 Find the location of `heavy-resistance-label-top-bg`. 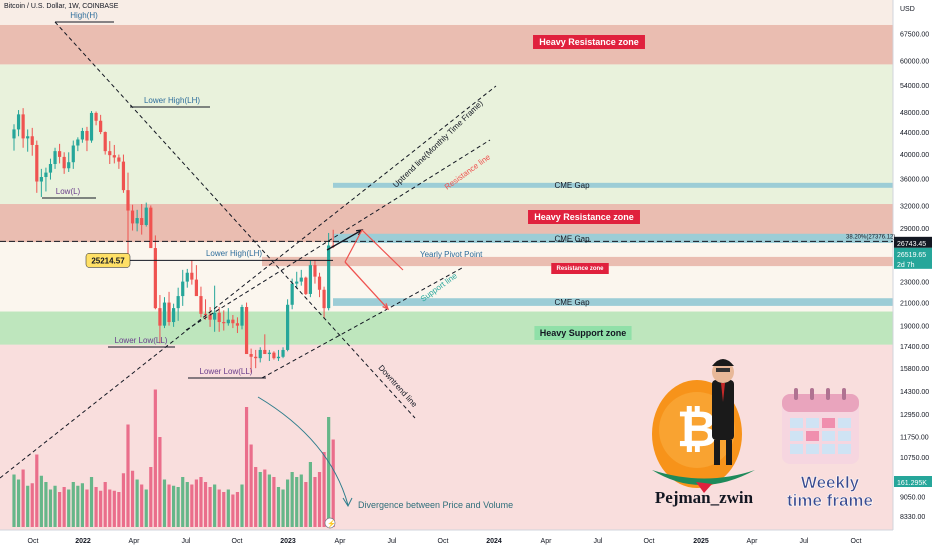

heavy-resistance-label-top-bg is located at coordinates (589, 42).